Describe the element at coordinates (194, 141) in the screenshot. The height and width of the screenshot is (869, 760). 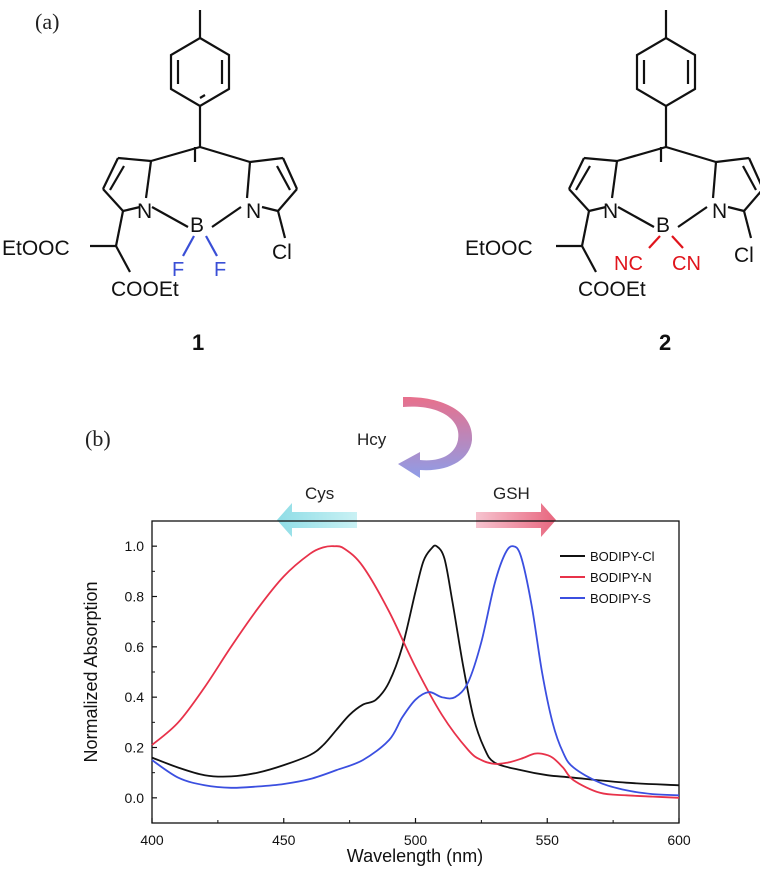
I see `compound-1-structure` at that location.